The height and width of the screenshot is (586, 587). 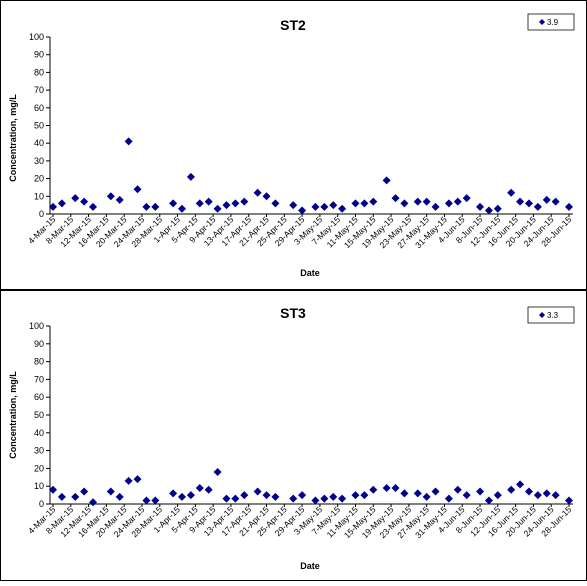 I want to click on legend-marker-icon, so click(x=542, y=315).